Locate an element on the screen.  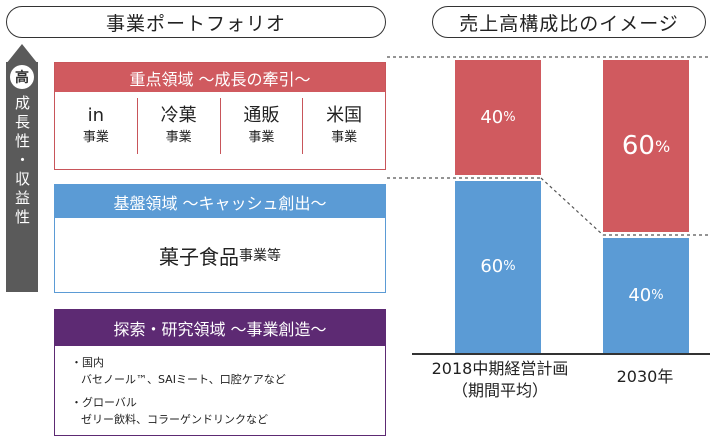
x-label-2018: 2018中期経営計画 （期間平均） is located at coordinates (500, 380).